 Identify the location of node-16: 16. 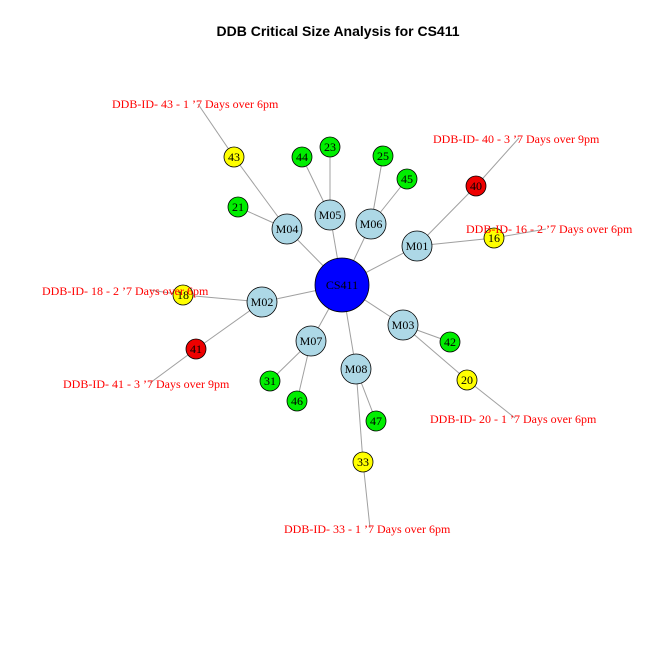
(494, 238).